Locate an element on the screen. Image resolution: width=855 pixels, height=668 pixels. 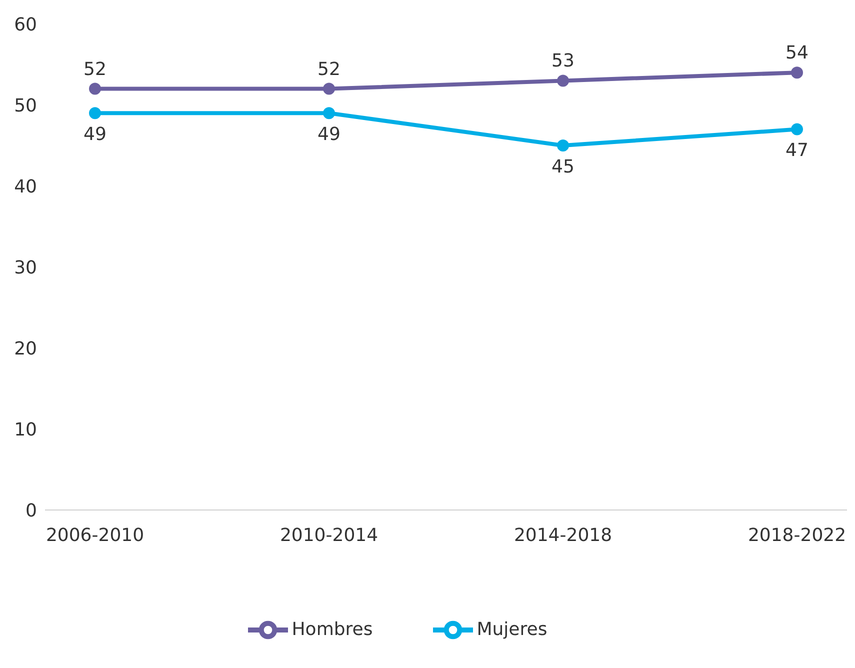
y-tick-label: 10 is located at coordinates (25, 429).